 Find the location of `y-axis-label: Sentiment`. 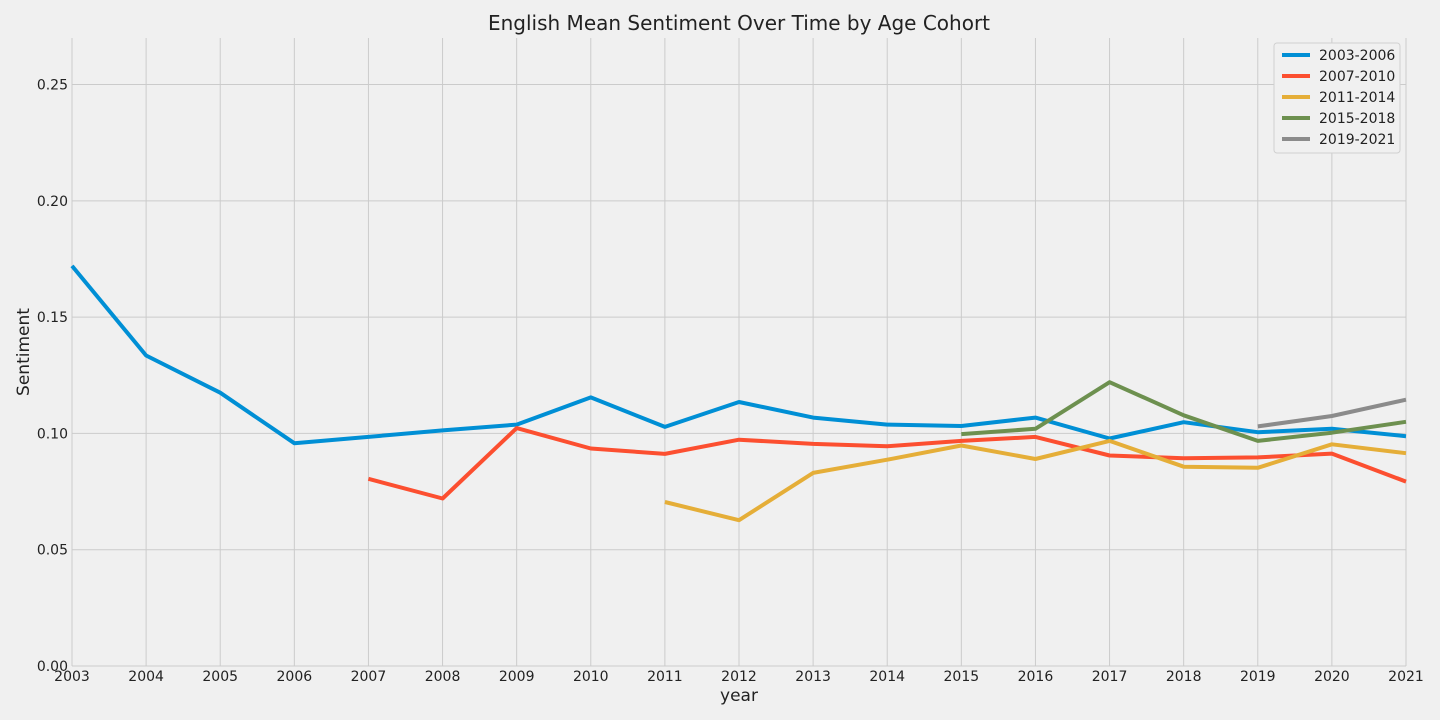

y-axis-label: Sentiment is located at coordinates (24, 352).